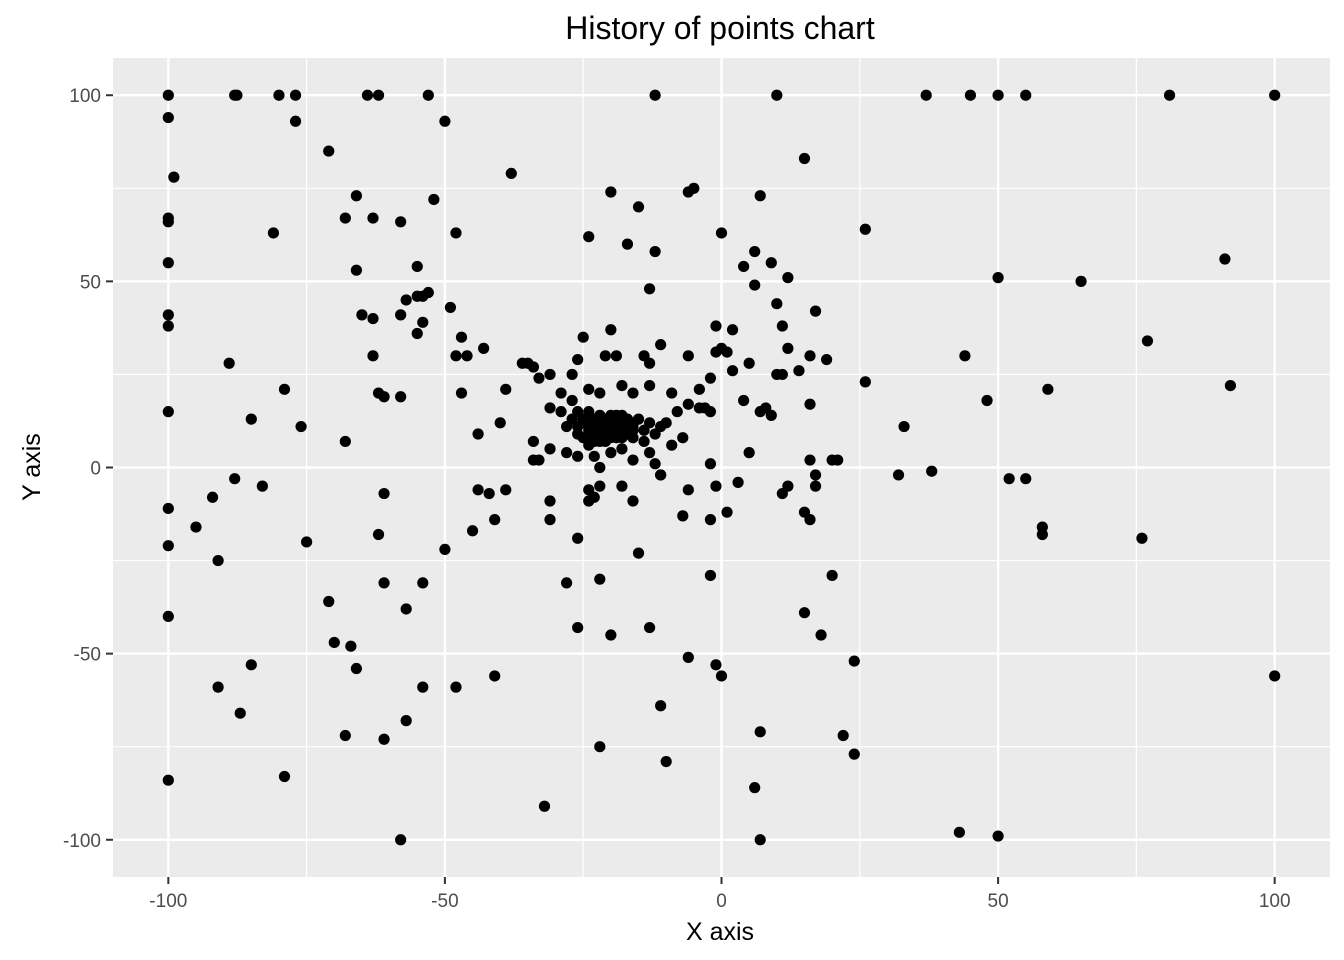 This screenshot has width=1344, height=960. What do you see at coordinates (32, 467) in the screenshot?
I see `y-axis-title: Y axis` at bounding box center [32, 467].